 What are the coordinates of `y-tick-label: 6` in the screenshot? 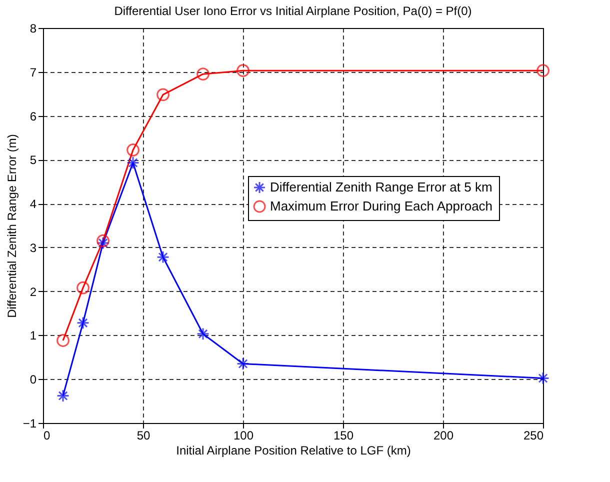 It's located at (33, 116).